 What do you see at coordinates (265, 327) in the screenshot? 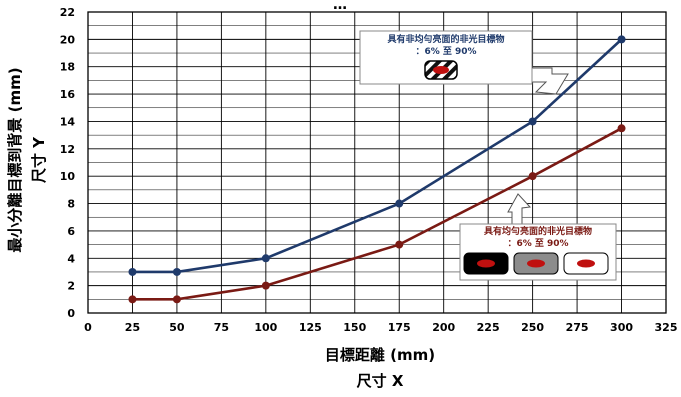
I see `x-tick-label: 100` at bounding box center [265, 327].